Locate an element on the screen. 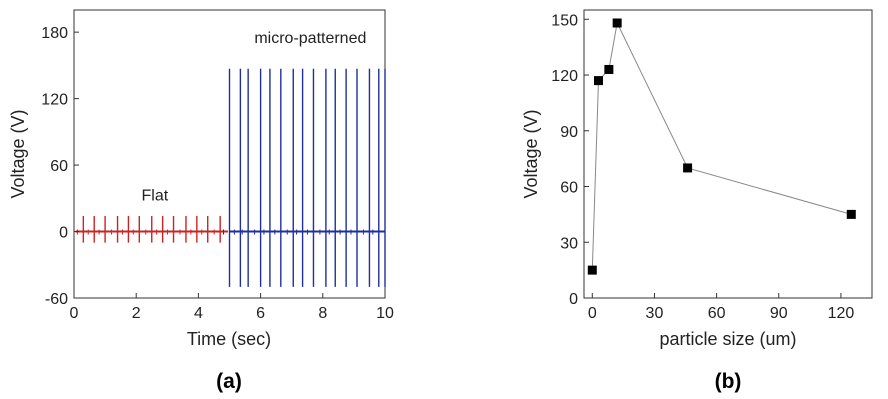  annotation-flat: Flat is located at coordinates (155, 196).